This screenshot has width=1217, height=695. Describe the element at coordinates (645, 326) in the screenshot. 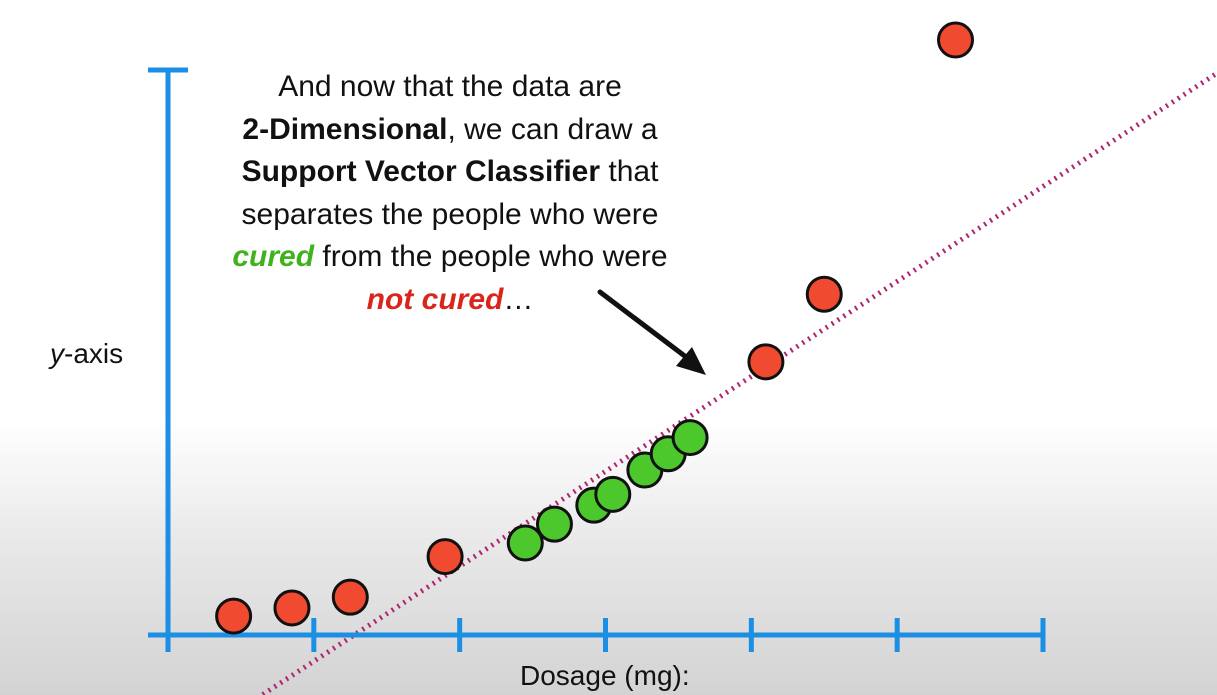

I see `arrow-shaft` at that location.